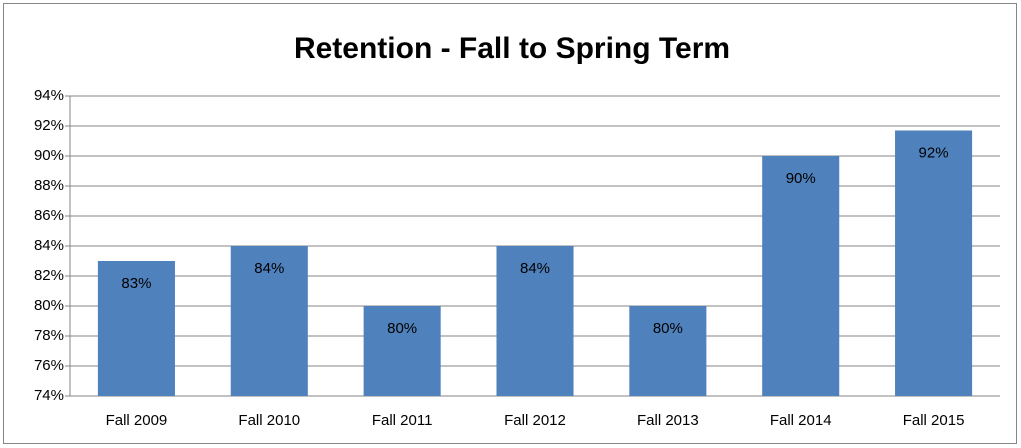  Describe the element at coordinates (49, 245) in the screenshot. I see `y-tick-label: 84%` at that location.